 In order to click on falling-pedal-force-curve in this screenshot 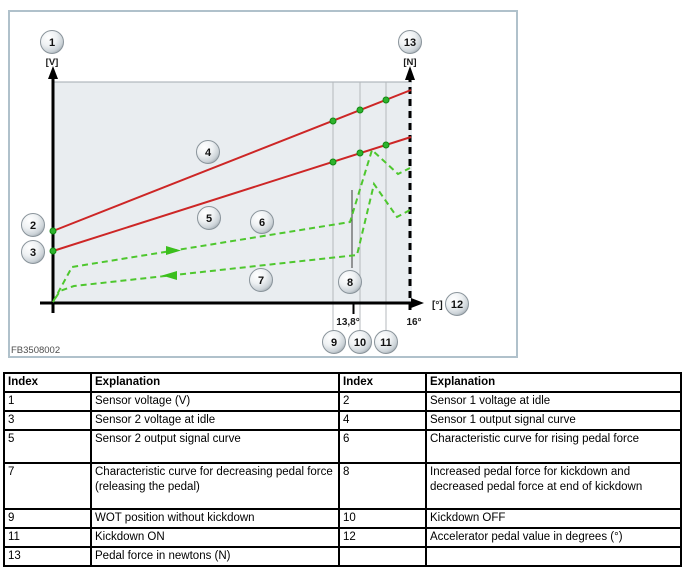, I will do `click(231, 242)`.